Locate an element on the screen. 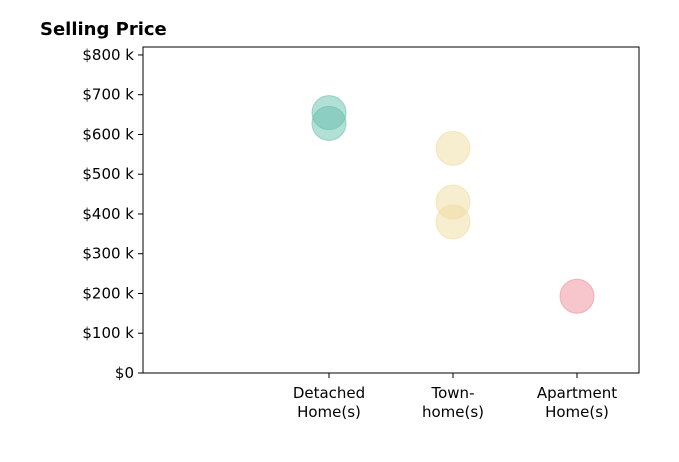  x-tick-label: Town-home(s) is located at coordinates (453, 402).